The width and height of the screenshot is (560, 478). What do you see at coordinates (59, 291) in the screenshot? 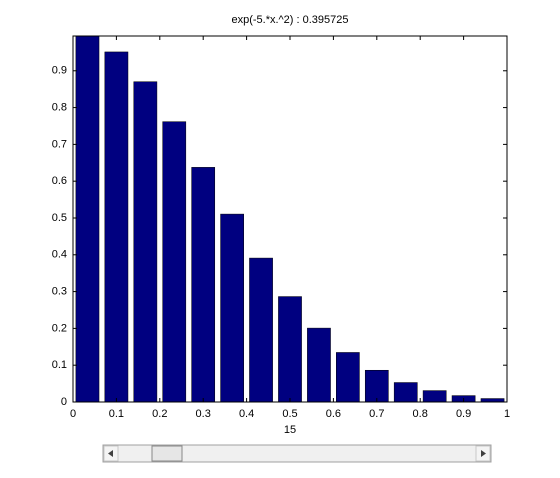
I see `y-tick-label: 0.3` at bounding box center [59, 291].